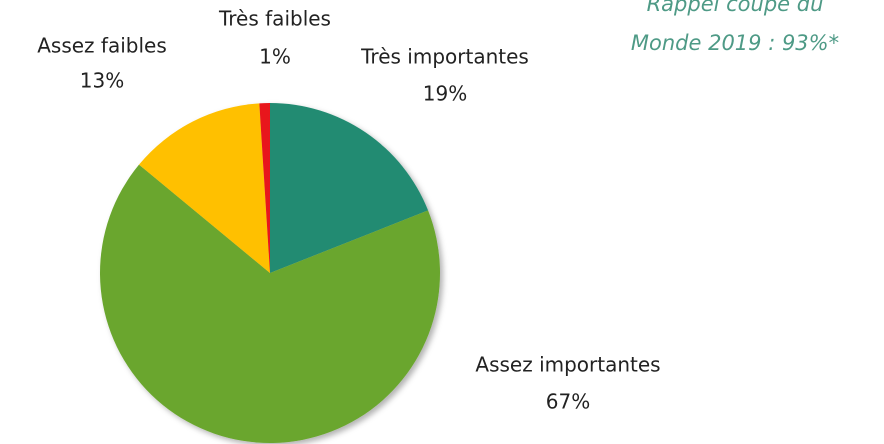 The image size is (884, 444). What do you see at coordinates (567, 365) in the screenshot?
I see `slice-label: Assez importantes` at bounding box center [567, 365].